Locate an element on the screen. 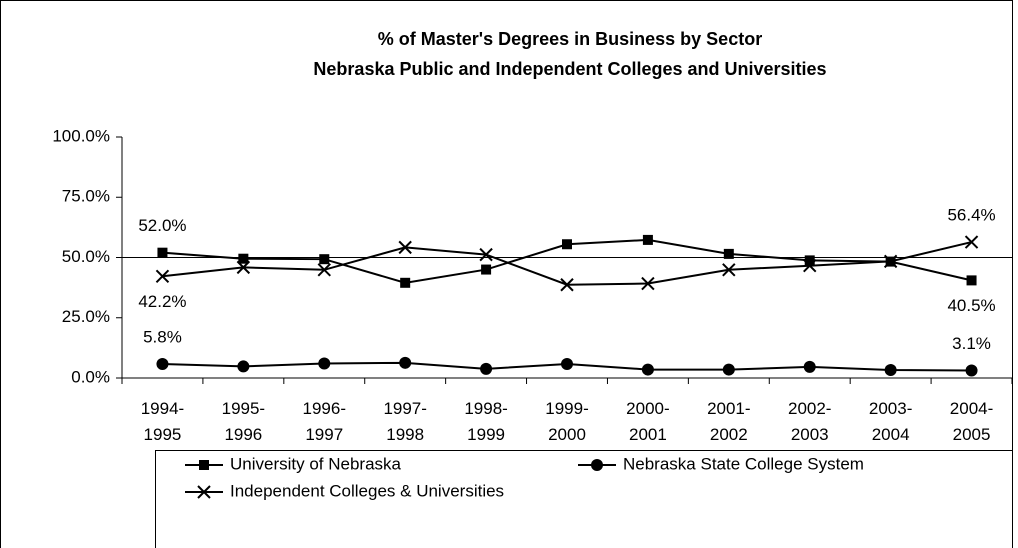 This screenshot has height=548, width=1018. x-tick-label: 1995- 1996 is located at coordinates (243, 421).